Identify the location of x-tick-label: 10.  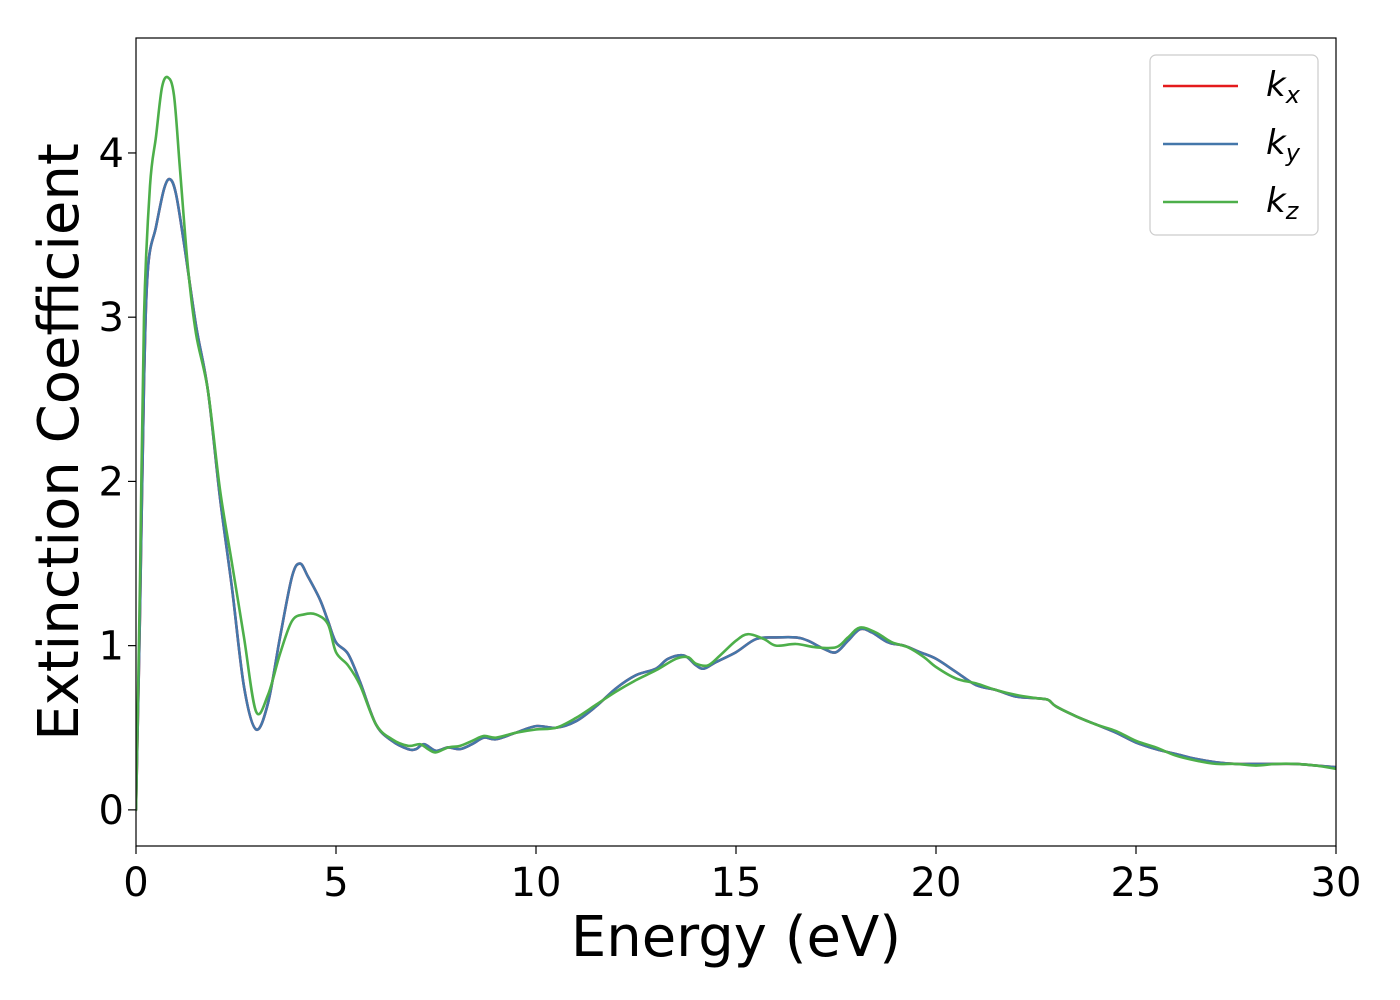
(536, 883).